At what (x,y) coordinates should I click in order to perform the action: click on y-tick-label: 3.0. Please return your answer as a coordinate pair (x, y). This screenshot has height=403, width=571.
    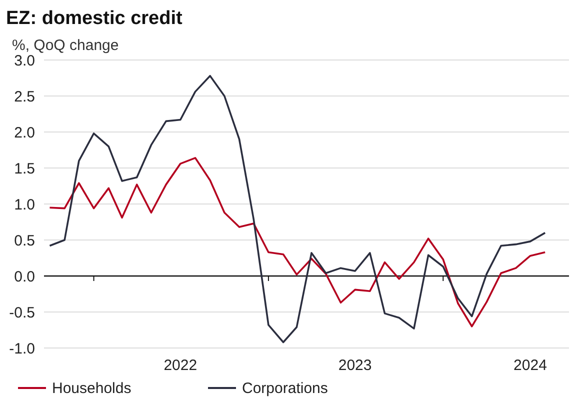
    Looking at the image, I should click on (24, 61).